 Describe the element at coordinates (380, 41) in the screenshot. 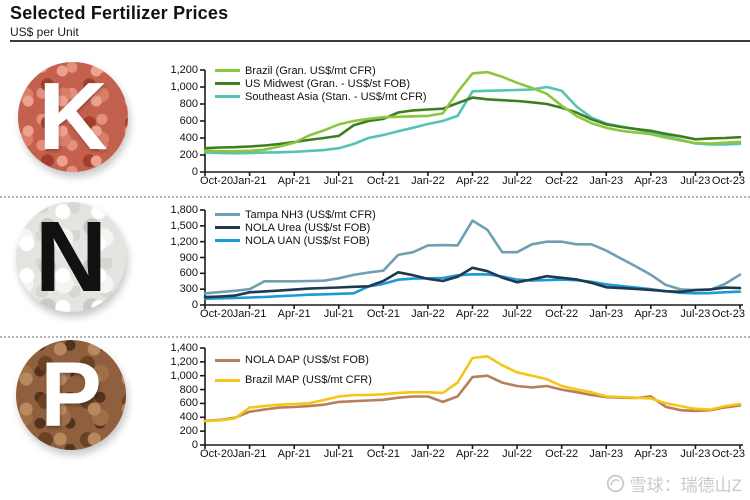

I see `header-rule` at that location.